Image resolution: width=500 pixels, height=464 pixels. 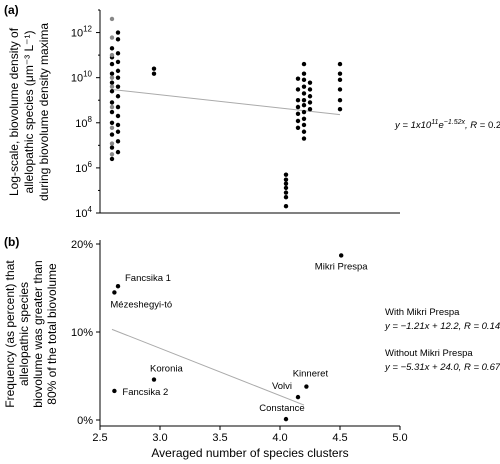 I want to click on panel-b-y-axis-title-line: Frequency (as percent) that, so click(x=10, y=334).